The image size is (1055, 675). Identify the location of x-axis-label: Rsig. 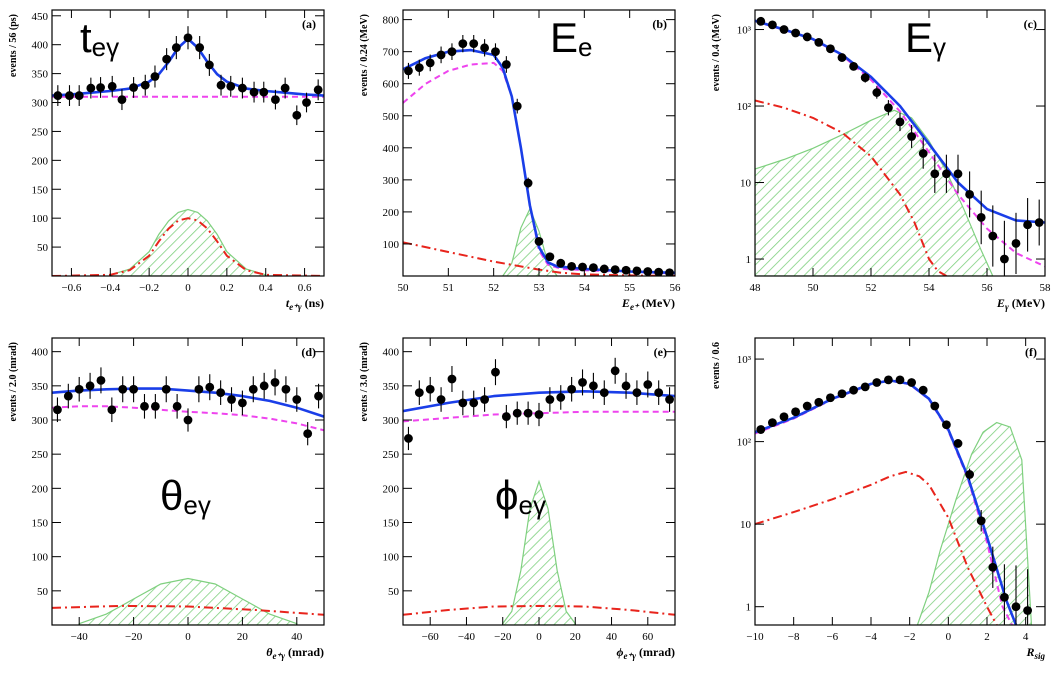
(1035, 653).